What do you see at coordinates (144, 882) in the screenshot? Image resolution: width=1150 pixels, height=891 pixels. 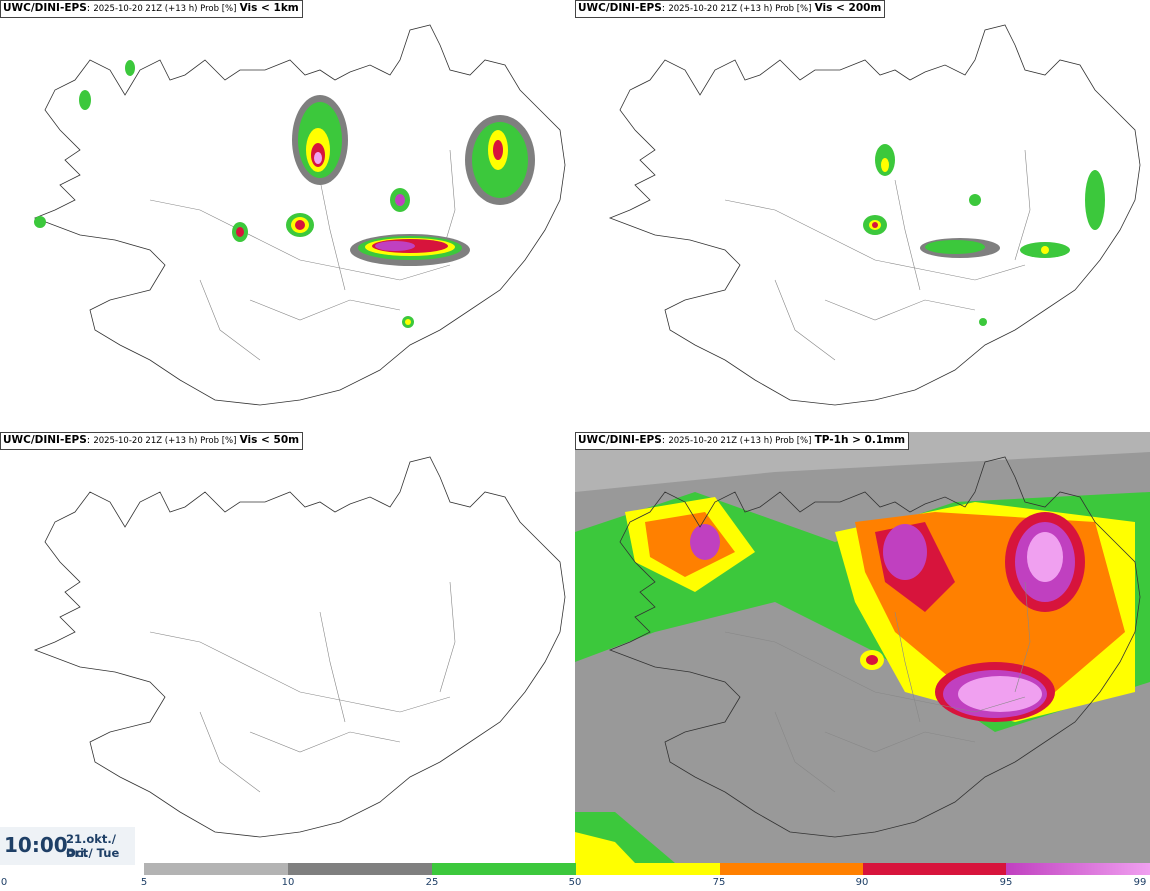 I see `colorbar-tick: 5` at bounding box center [144, 882].